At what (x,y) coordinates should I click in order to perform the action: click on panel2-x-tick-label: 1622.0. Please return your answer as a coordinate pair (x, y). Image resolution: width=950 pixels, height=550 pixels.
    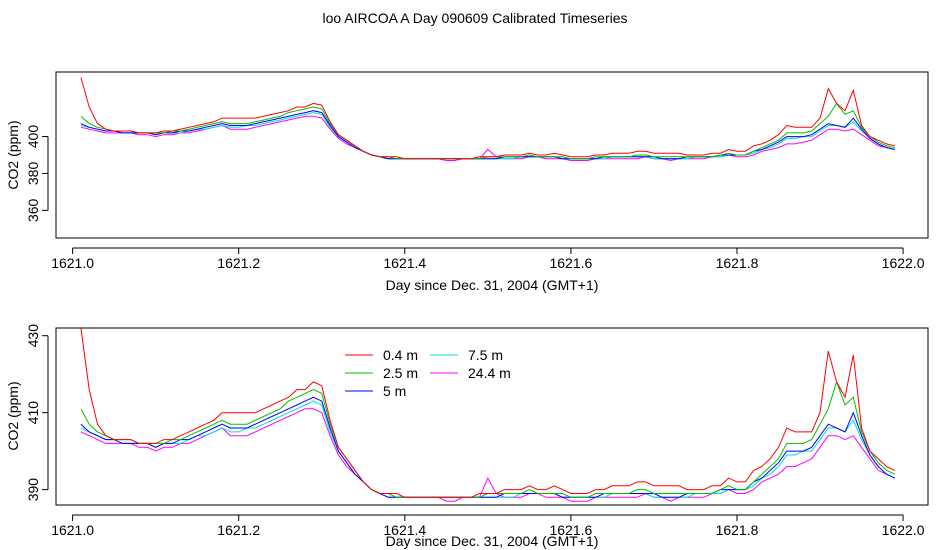
    Looking at the image, I should click on (903, 530).